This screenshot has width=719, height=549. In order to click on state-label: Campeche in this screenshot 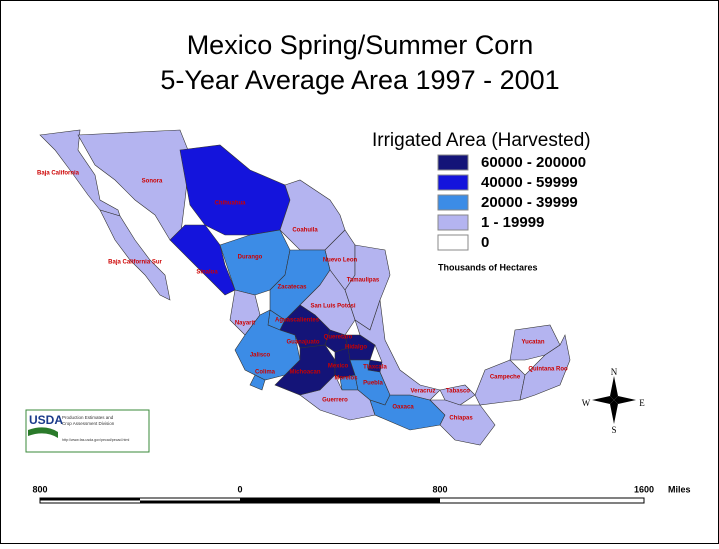, I will do `click(505, 378)`.